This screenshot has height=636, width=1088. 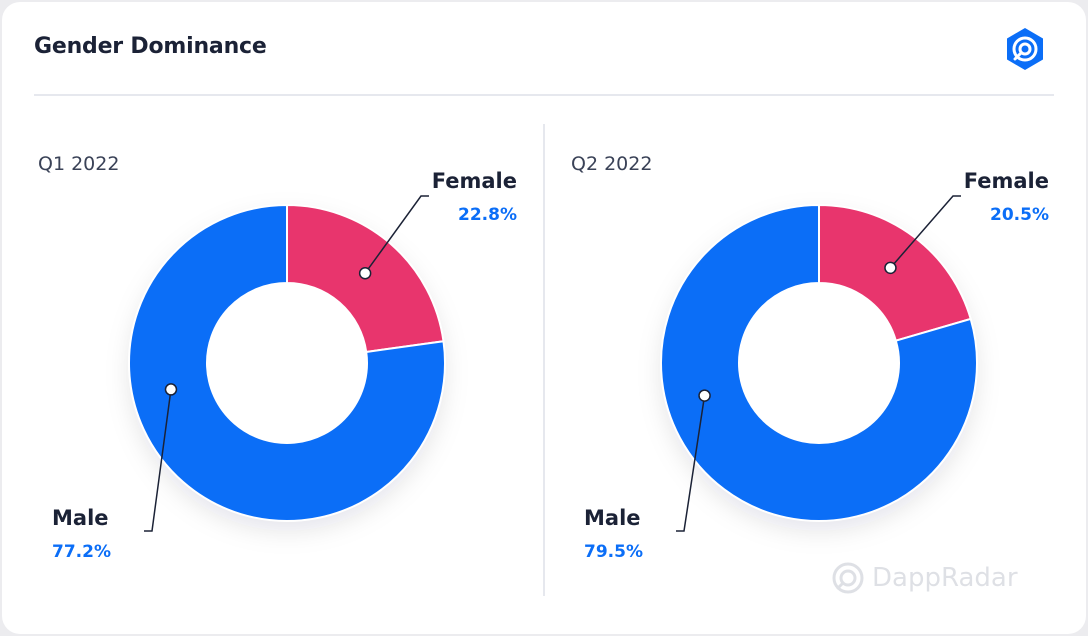 I want to click on dappradar-logo-icon, so click(x=1025, y=49).